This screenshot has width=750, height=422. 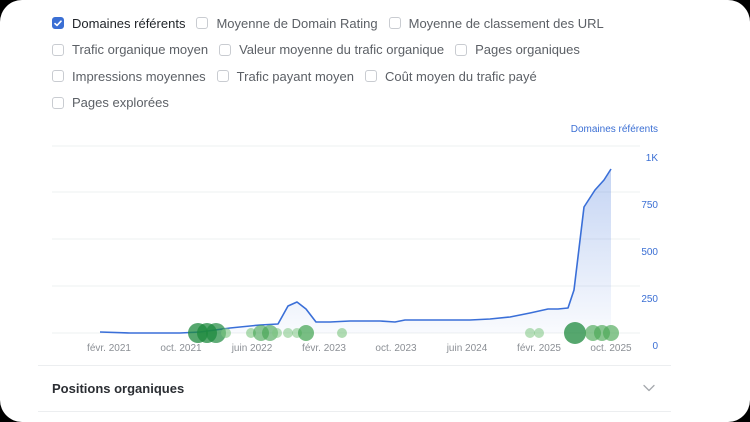 I want to click on option-valeur-moyenne-trafic: Valeur moyenne du trafic organique, so click(x=331, y=49).